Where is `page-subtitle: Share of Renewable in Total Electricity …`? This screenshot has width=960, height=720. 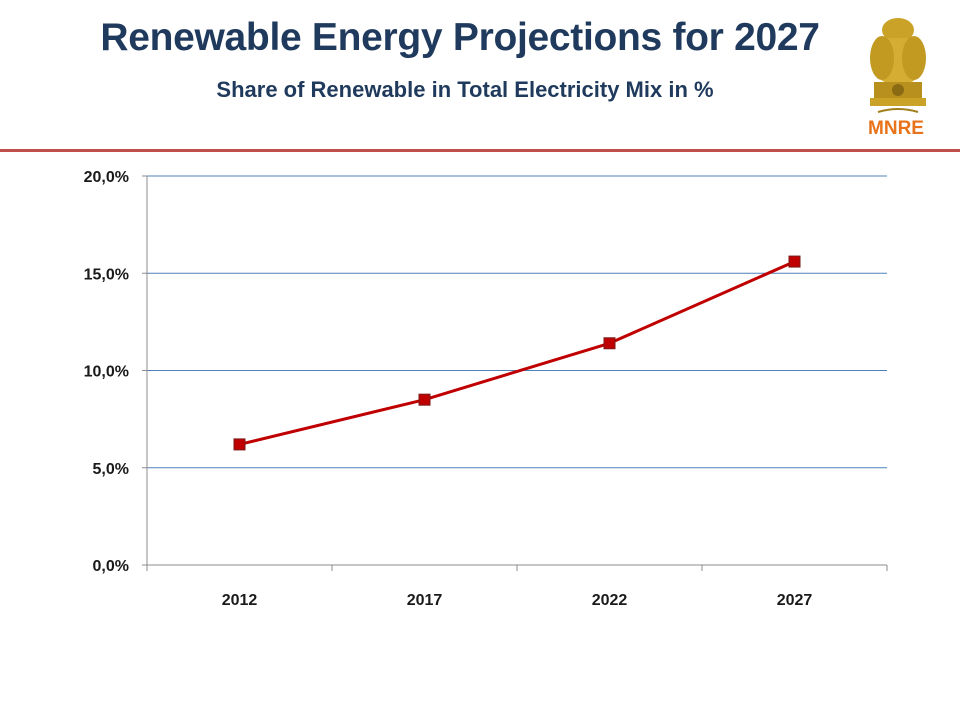 page-subtitle: Share of Renewable in Total Electricity … is located at coordinates (465, 89).